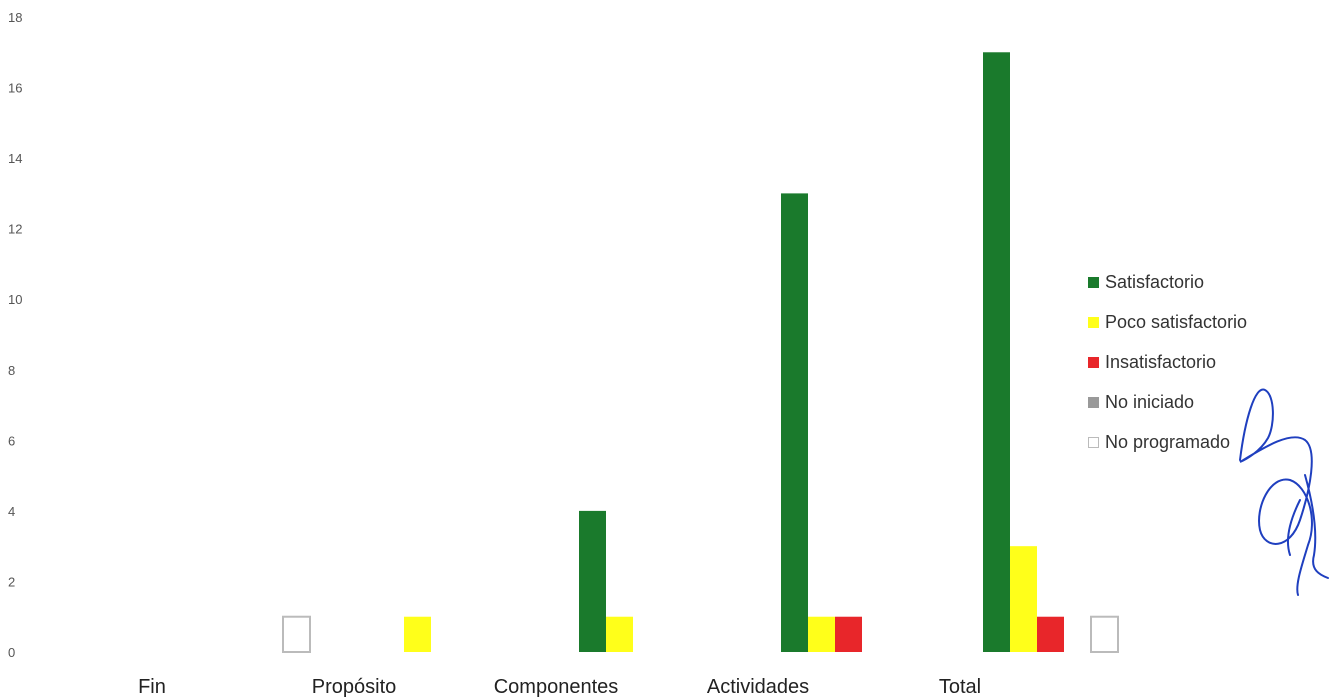  Describe the element at coordinates (1093, 322) in the screenshot. I see `legend-swatch-poco-satisfactorio` at that location.